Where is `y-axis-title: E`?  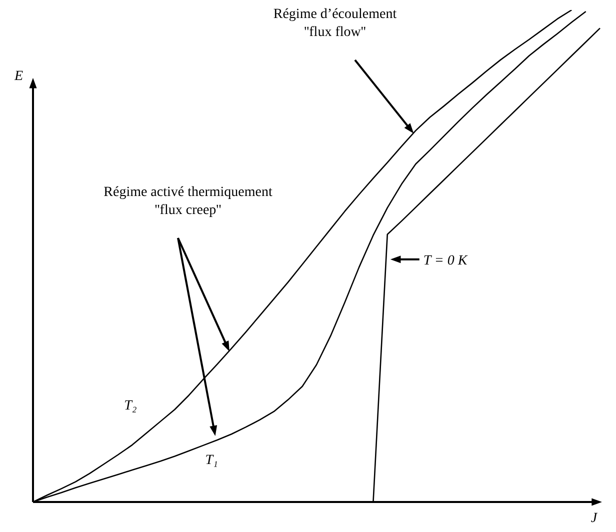 y-axis-title: E is located at coordinates (18, 76).